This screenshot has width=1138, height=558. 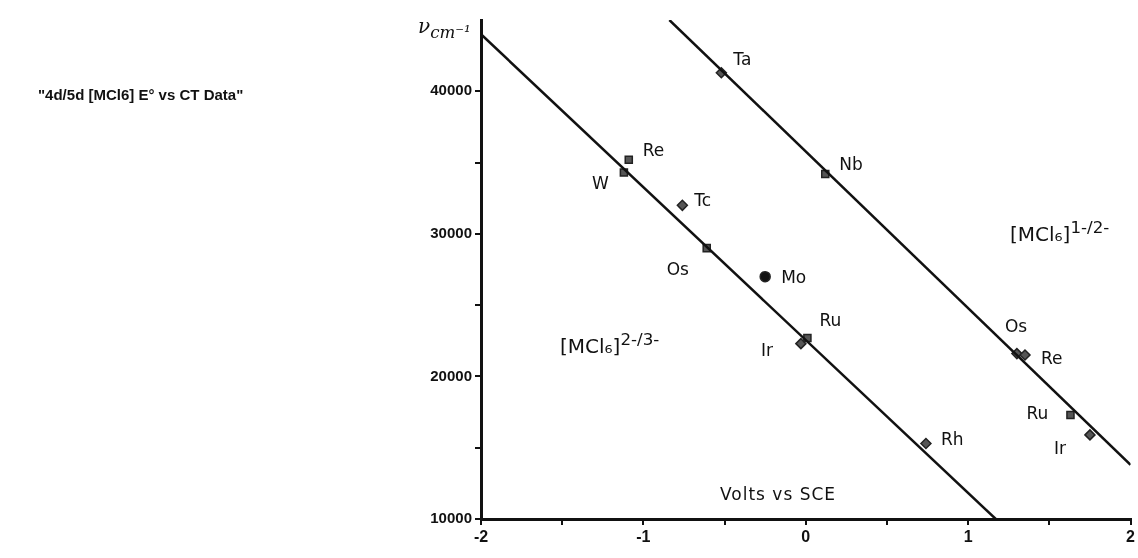 What do you see at coordinates (481, 537) in the screenshot?
I see `x-tick-label: -2` at bounding box center [481, 537].